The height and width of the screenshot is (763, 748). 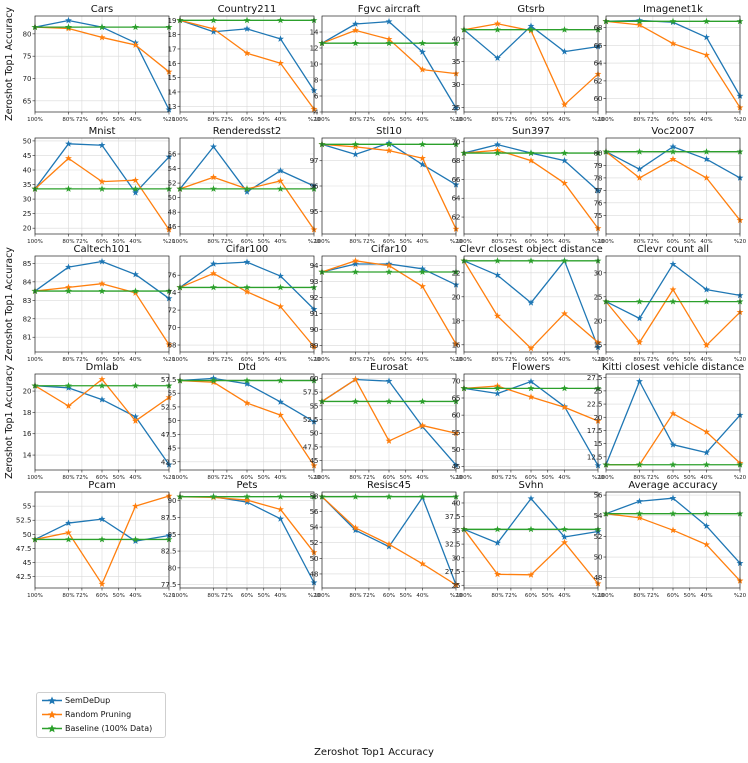 What do you see at coordinates (24, 549) in the screenshot?
I see `y-tick-label: 47.5` at bounding box center [24, 549].